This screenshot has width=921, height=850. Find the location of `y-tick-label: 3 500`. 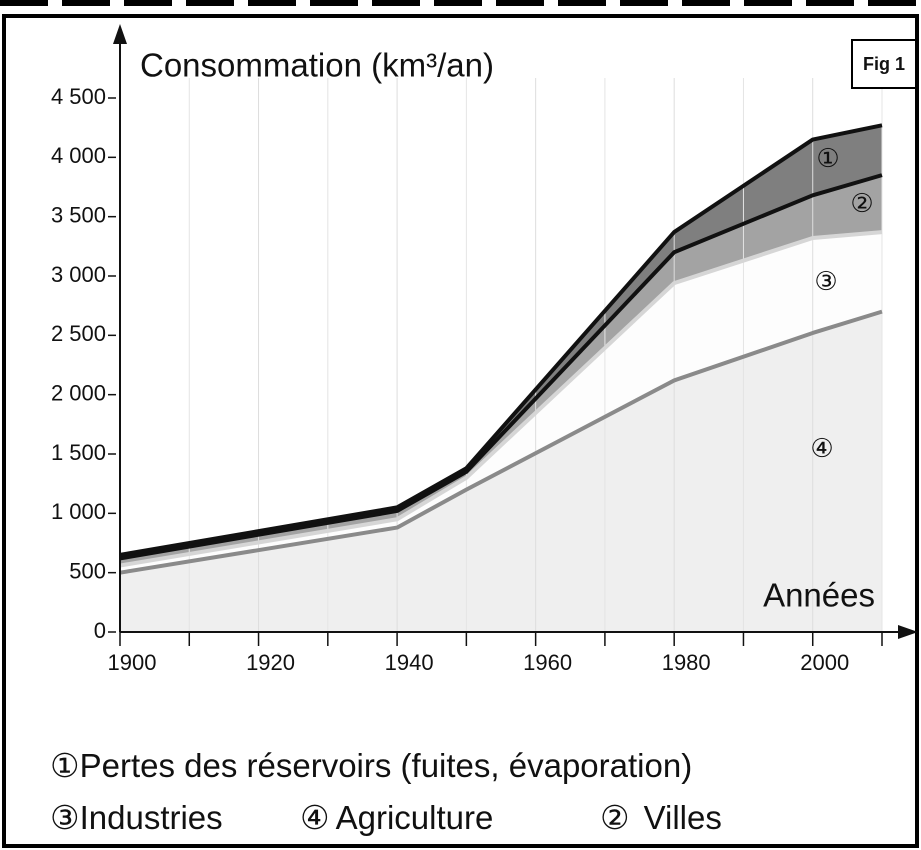

y-tick-label: 3 500 is located at coordinates (78, 214).